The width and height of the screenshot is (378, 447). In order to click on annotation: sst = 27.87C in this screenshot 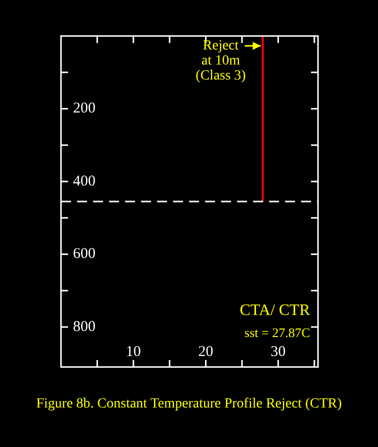, I will do `click(277, 332)`.